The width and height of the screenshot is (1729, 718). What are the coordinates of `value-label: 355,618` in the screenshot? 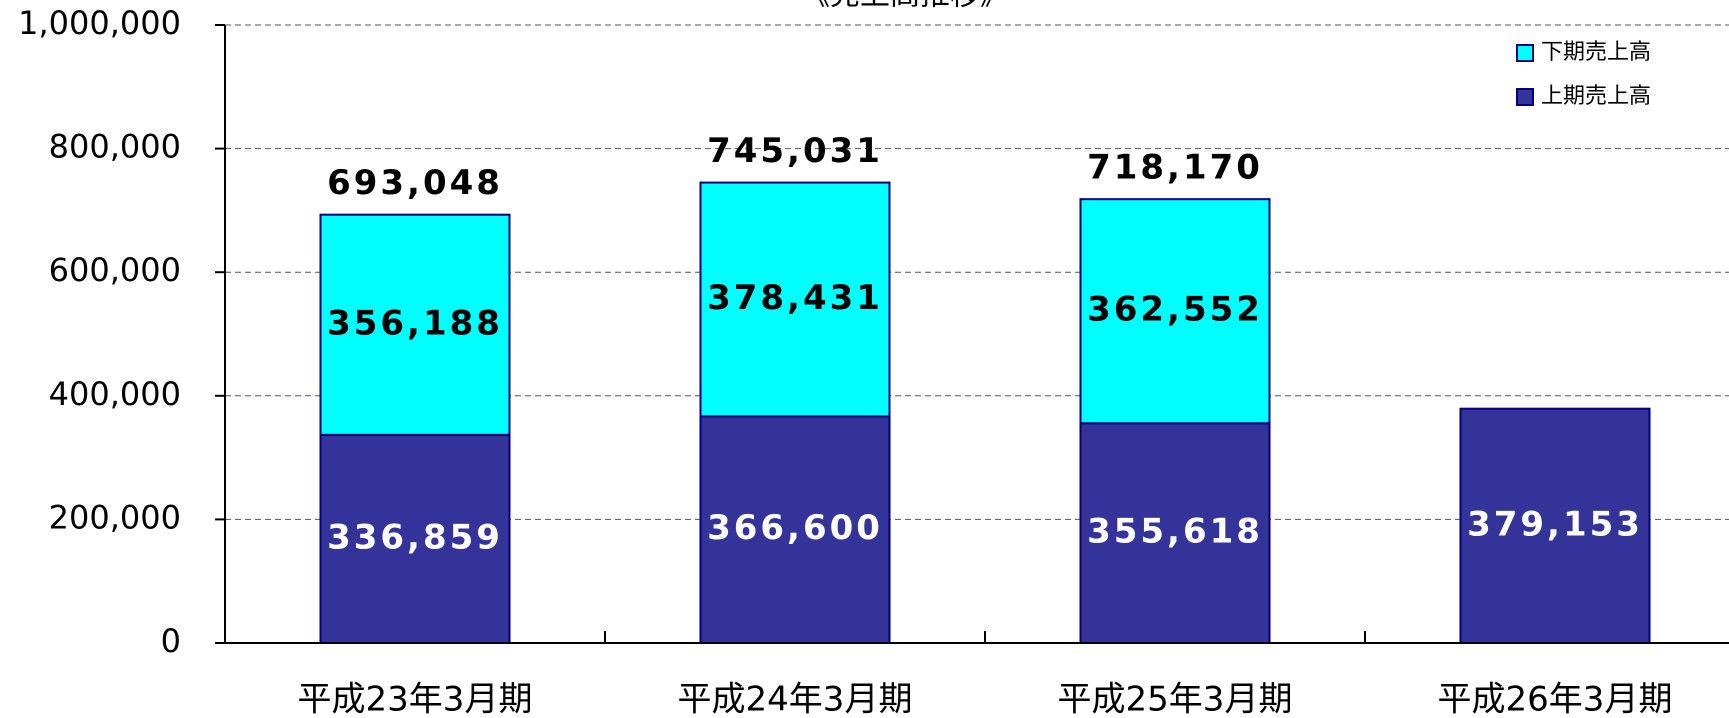 It's located at (1175, 532).